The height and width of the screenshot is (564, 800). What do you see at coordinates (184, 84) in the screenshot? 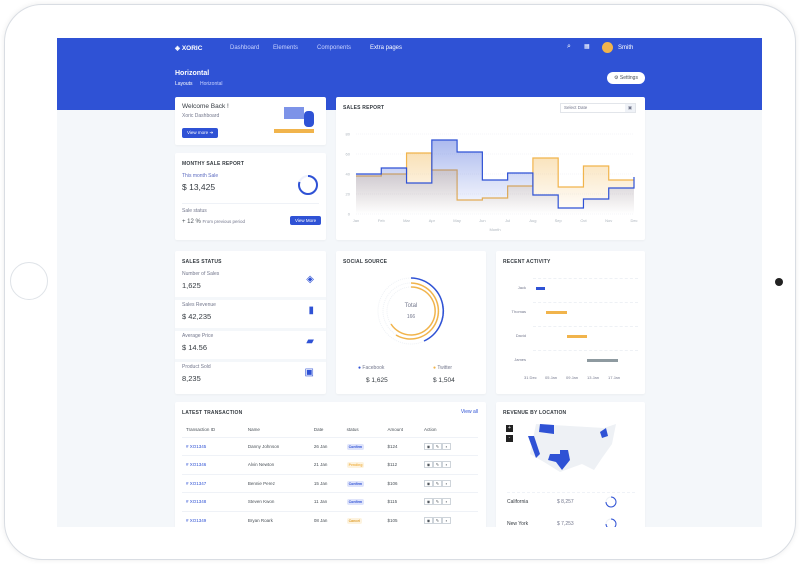
I see `breadcrumb-layouts: Layouts` at bounding box center [184, 84].